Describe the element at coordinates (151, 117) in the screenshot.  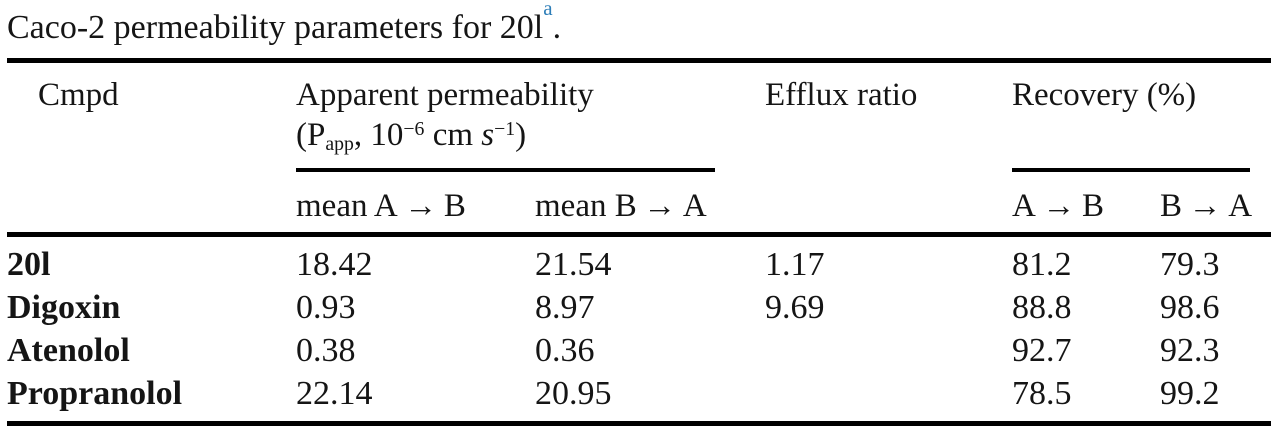
I see `col-header-cmpd: Cmpd` at that location.